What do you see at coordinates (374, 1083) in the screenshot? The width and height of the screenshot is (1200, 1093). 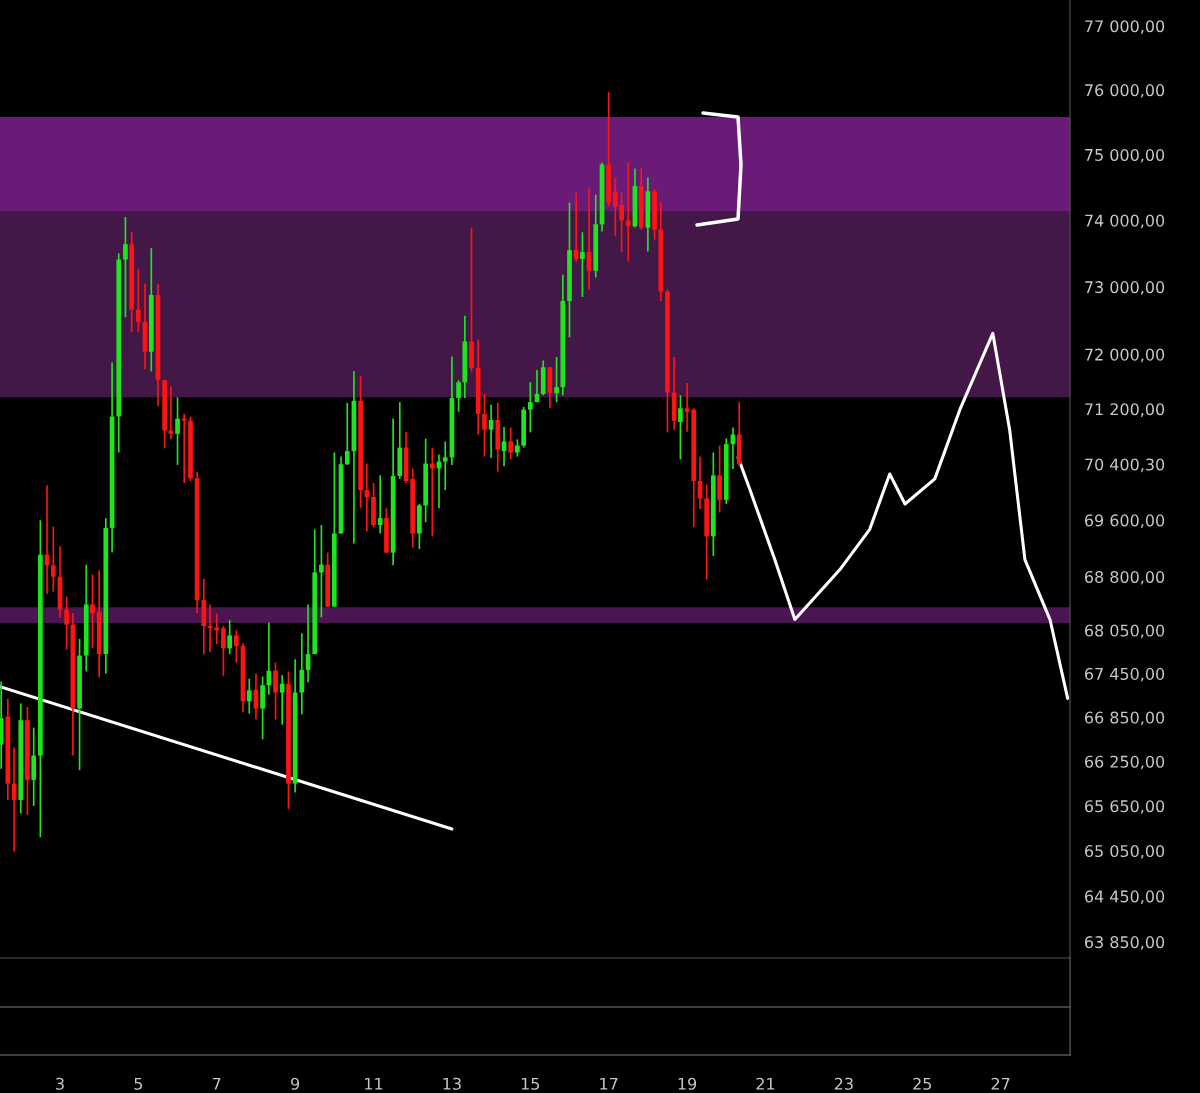 I see `x-tick-label: 11` at bounding box center [374, 1083].